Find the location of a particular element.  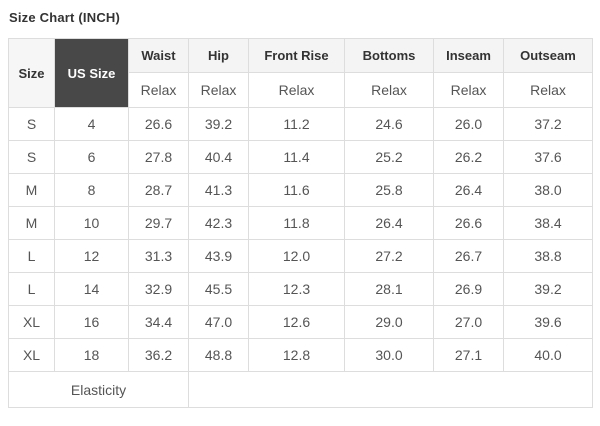

header-row-fit: Relax Relax Relax Relax Relax Relax is located at coordinates (301, 90).